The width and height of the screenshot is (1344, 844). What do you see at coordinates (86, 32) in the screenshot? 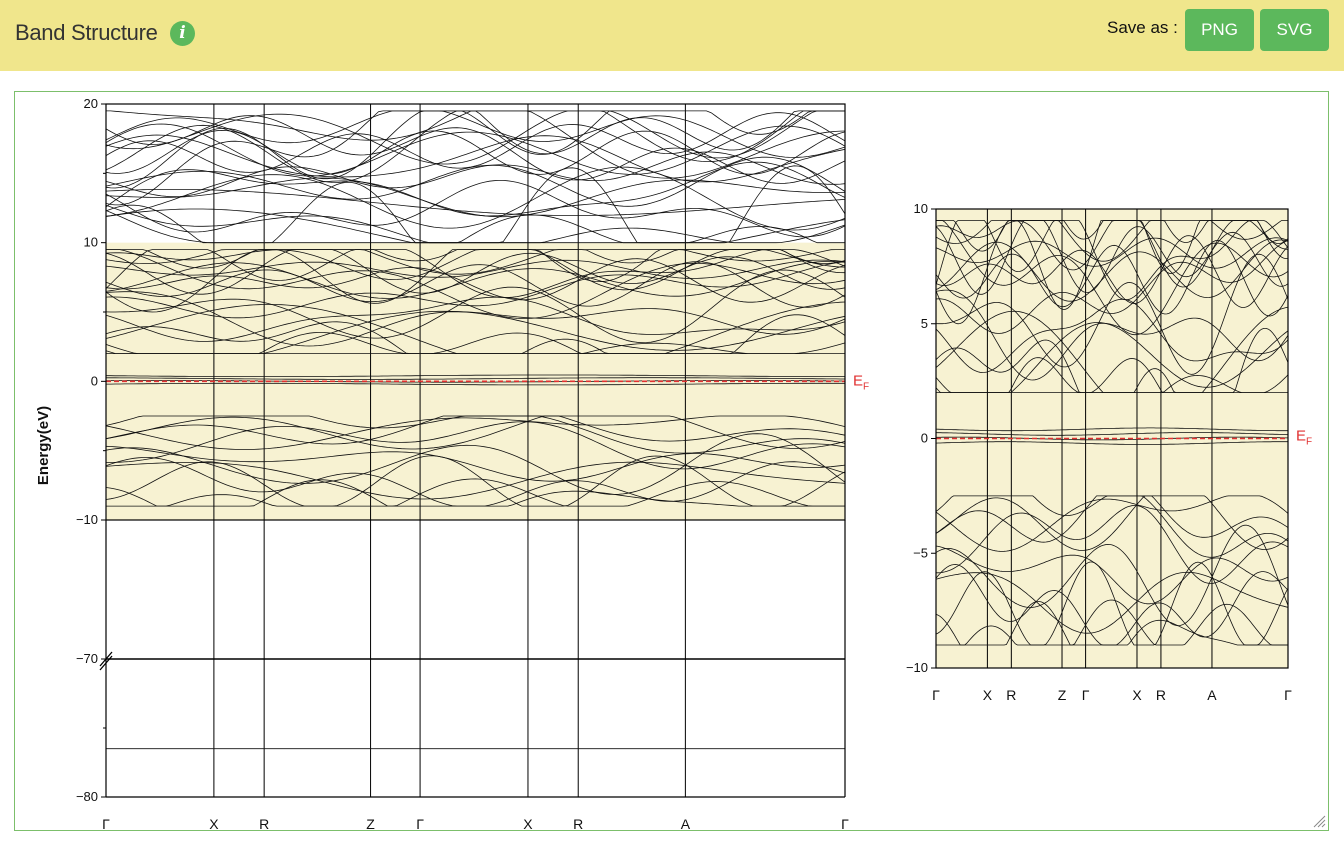
I see `page-title: Band Structure` at bounding box center [86, 32].